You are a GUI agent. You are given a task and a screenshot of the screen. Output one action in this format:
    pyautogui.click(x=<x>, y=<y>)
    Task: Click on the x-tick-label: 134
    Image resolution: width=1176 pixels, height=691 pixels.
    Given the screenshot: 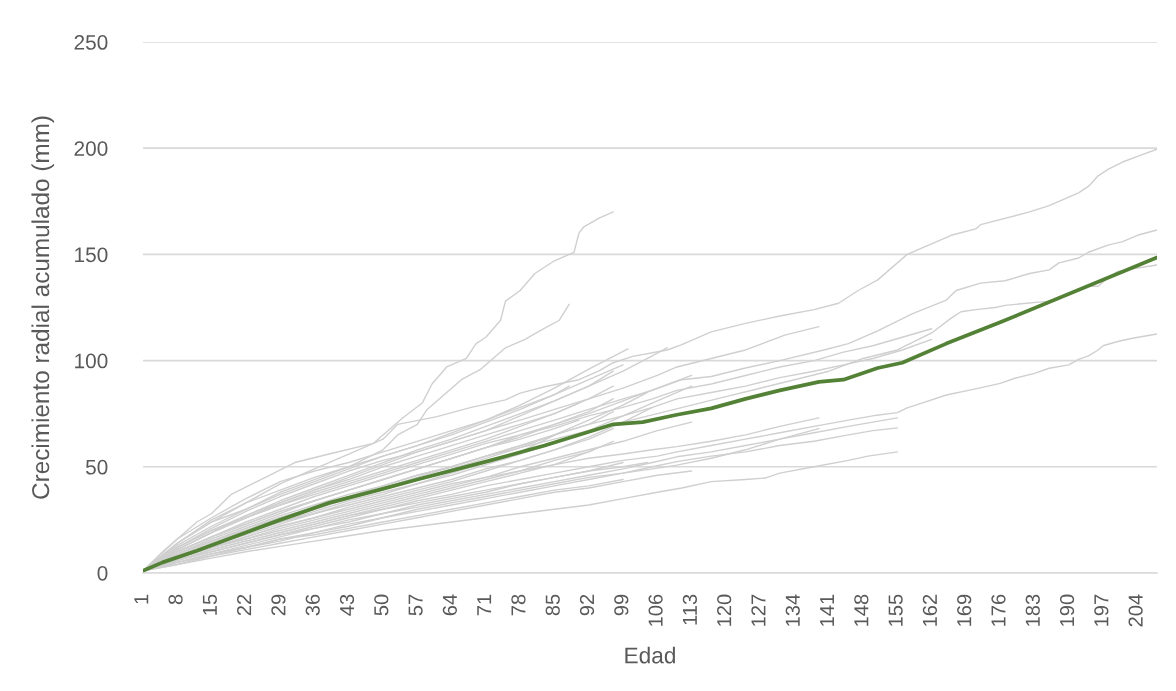 What is the action you would take?
    pyautogui.click(x=792, y=610)
    